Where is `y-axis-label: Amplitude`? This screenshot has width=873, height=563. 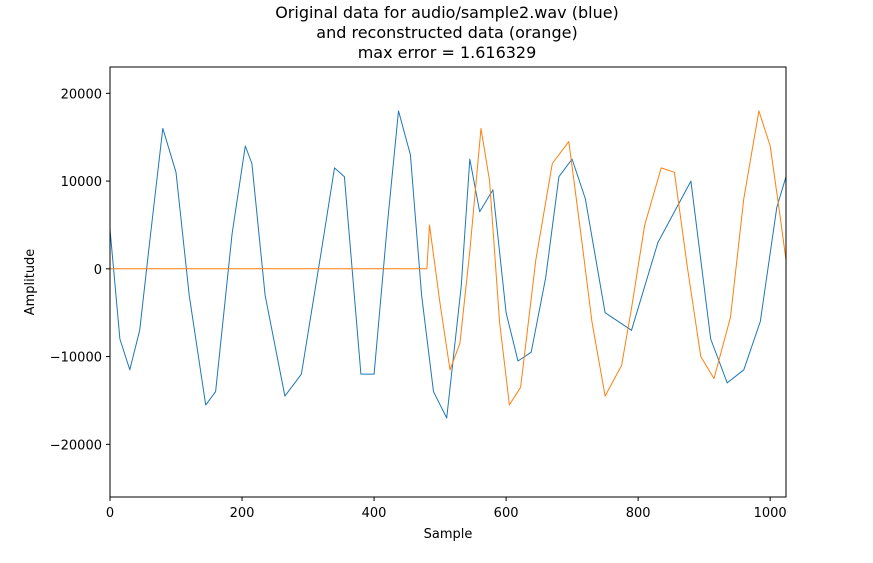 y-axis-label: Amplitude is located at coordinates (30, 282).